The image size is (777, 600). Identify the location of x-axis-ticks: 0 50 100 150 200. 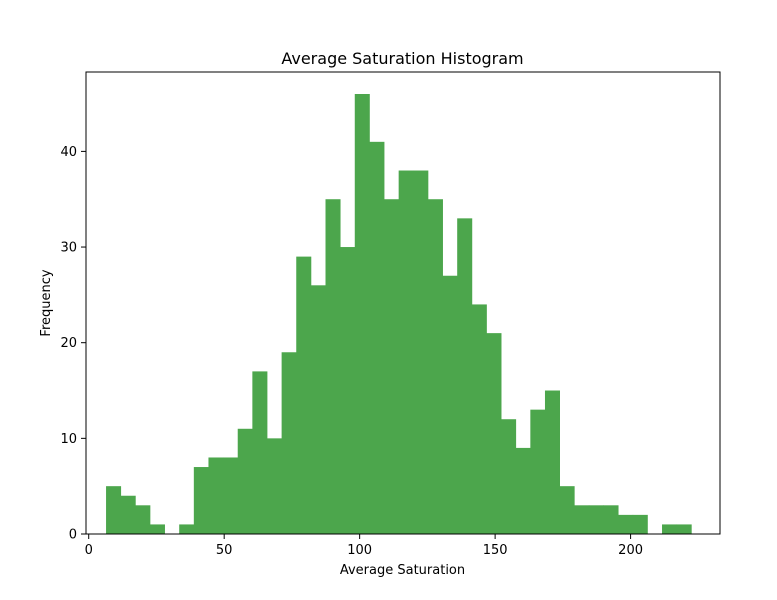
(364, 546).